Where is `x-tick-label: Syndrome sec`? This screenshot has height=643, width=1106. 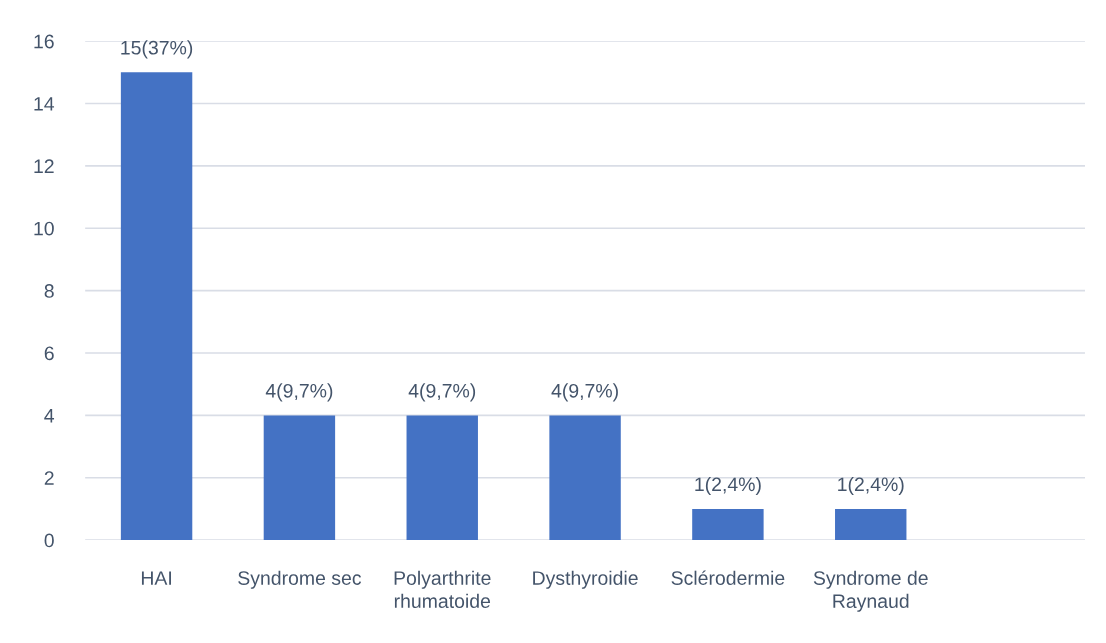
x-tick-label: Syndrome sec is located at coordinates (300, 579).